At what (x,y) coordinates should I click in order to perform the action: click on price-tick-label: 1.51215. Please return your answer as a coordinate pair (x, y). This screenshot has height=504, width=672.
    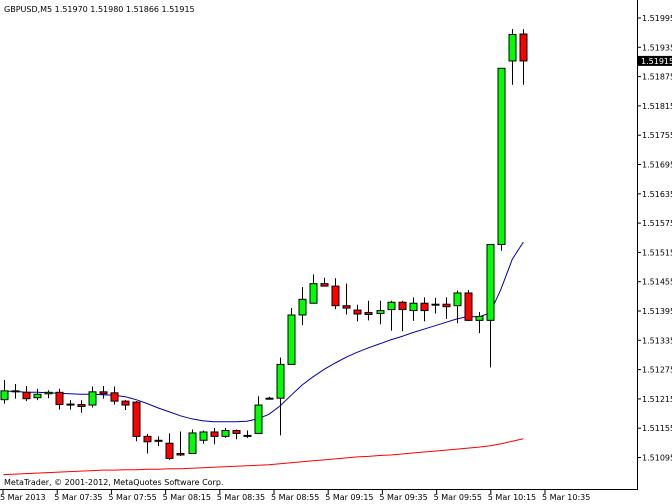
    Looking at the image, I should click on (657, 399).